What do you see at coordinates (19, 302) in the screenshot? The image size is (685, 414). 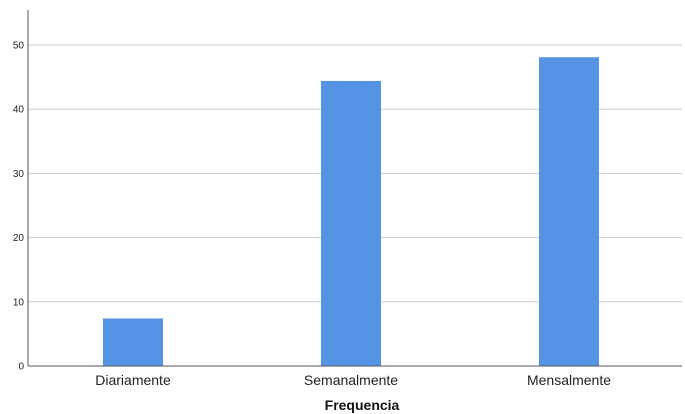 I see `y-tick-label: 10` at bounding box center [19, 302].